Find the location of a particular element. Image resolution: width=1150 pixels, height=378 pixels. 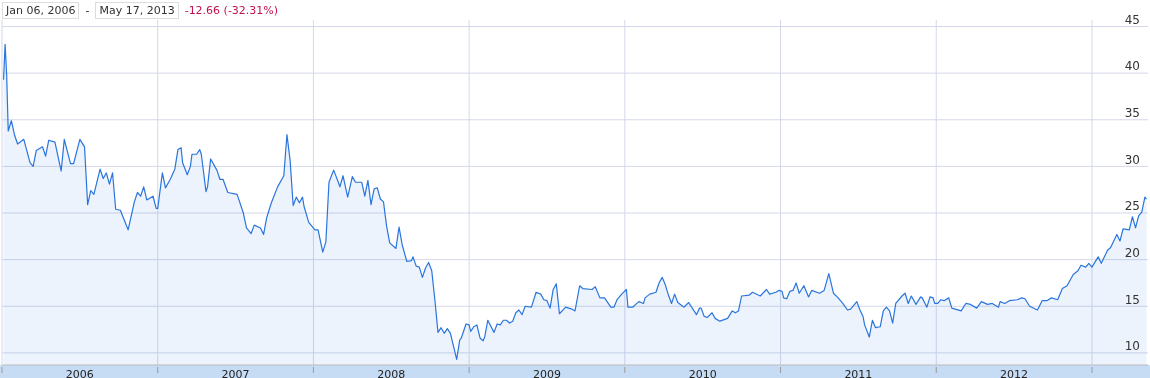

y-tick-label: 40 is located at coordinates (1132, 66).